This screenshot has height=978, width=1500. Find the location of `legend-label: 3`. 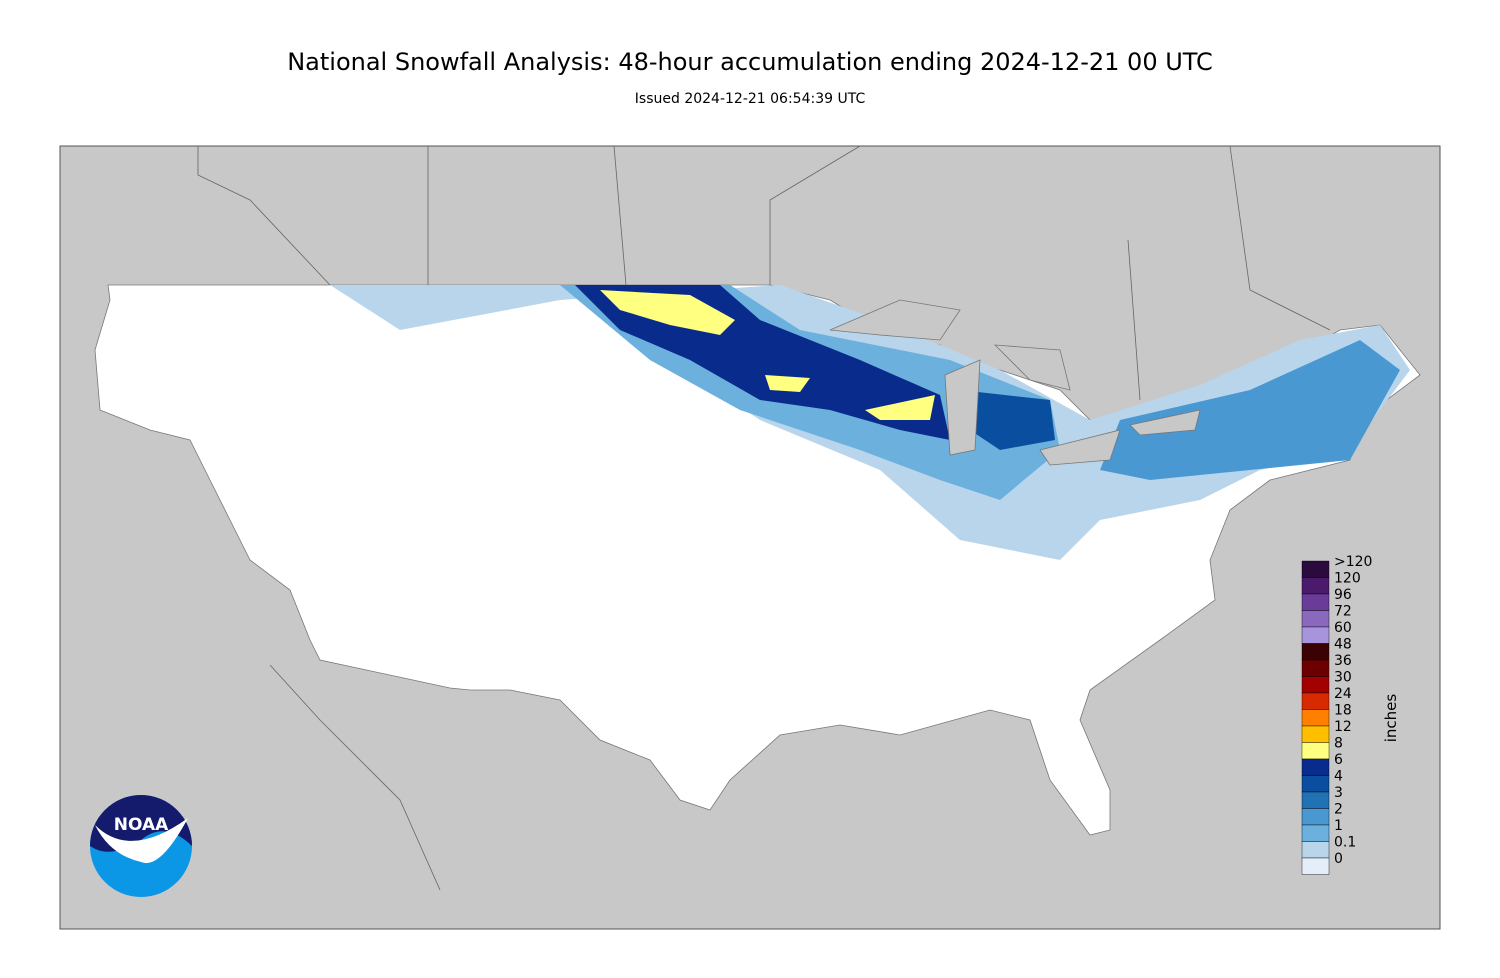

legend-label: 3 is located at coordinates (1338, 793).